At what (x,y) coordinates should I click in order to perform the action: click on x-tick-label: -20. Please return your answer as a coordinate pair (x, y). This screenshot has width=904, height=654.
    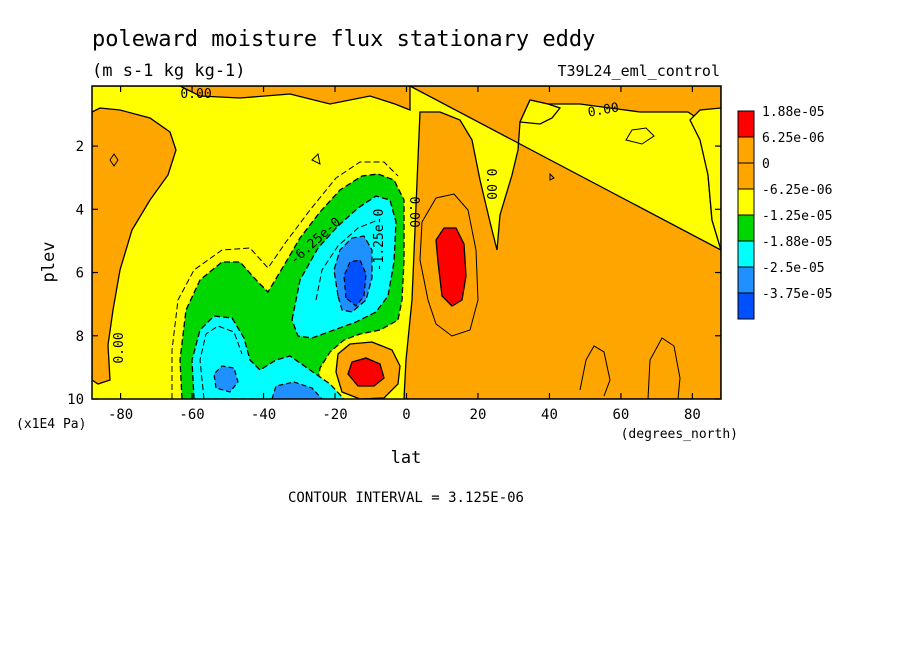
    Looking at the image, I should click on (334, 415).